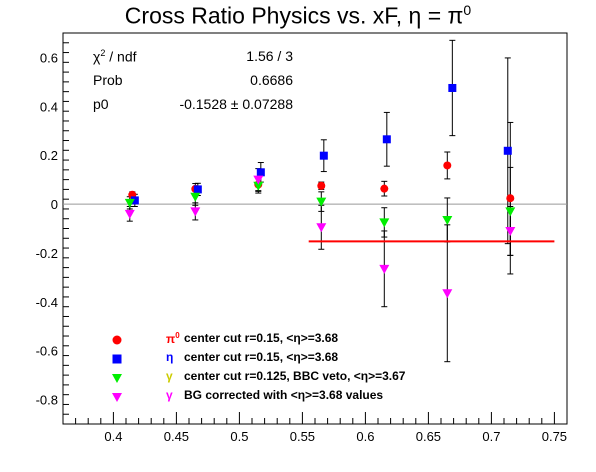 The width and height of the screenshot is (596, 472). I want to click on y-tick-label: 0.6, so click(49, 57).